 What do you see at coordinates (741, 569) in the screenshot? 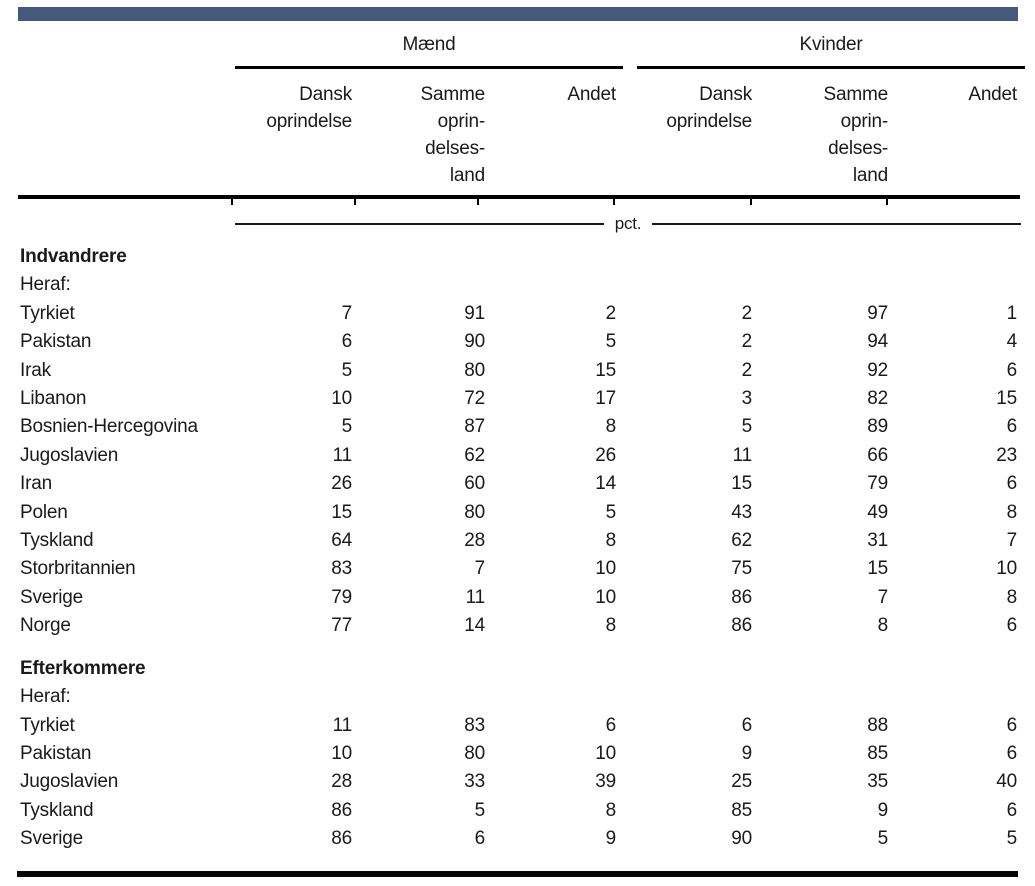
I see `cell-value: 75` at bounding box center [741, 569].